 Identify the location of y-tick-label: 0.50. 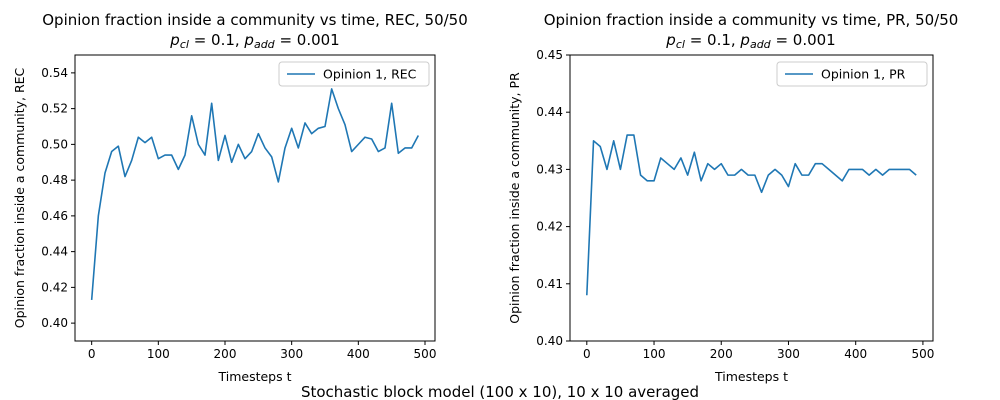
(54, 144).